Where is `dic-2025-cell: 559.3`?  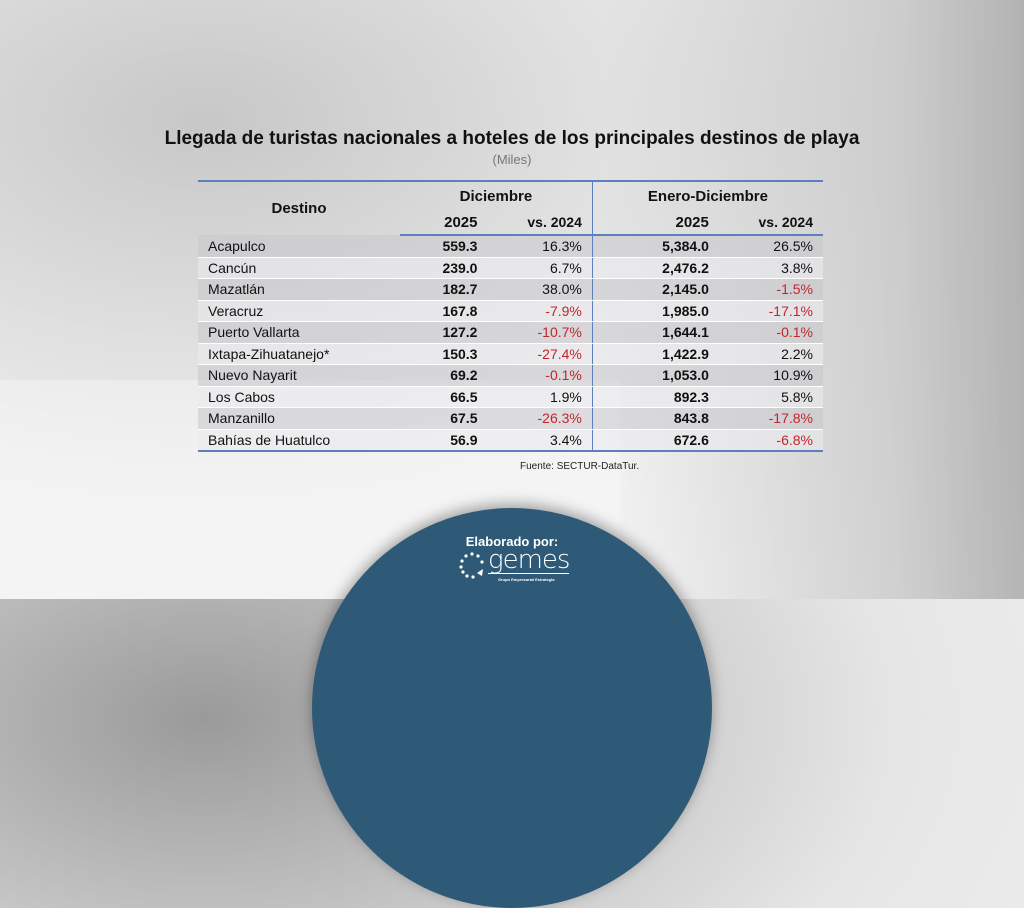
dic-2025-cell: 559.3 is located at coordinates (444, 246).